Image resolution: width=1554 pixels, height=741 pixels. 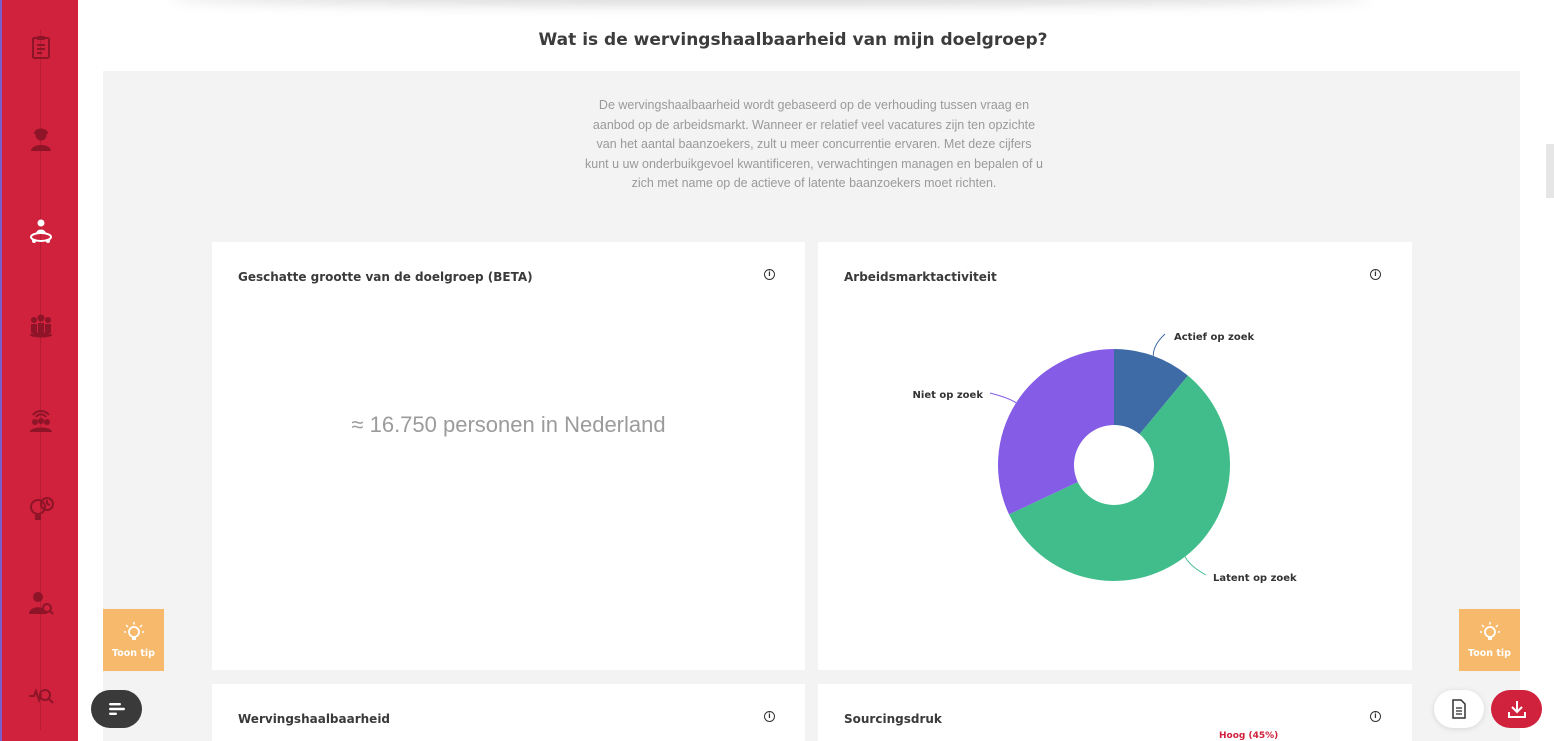 What do you see at coordinates (1214, 337) in the screenshot?
I see `donut-label: Actief op zoek` at bounding box center [1214, 337].